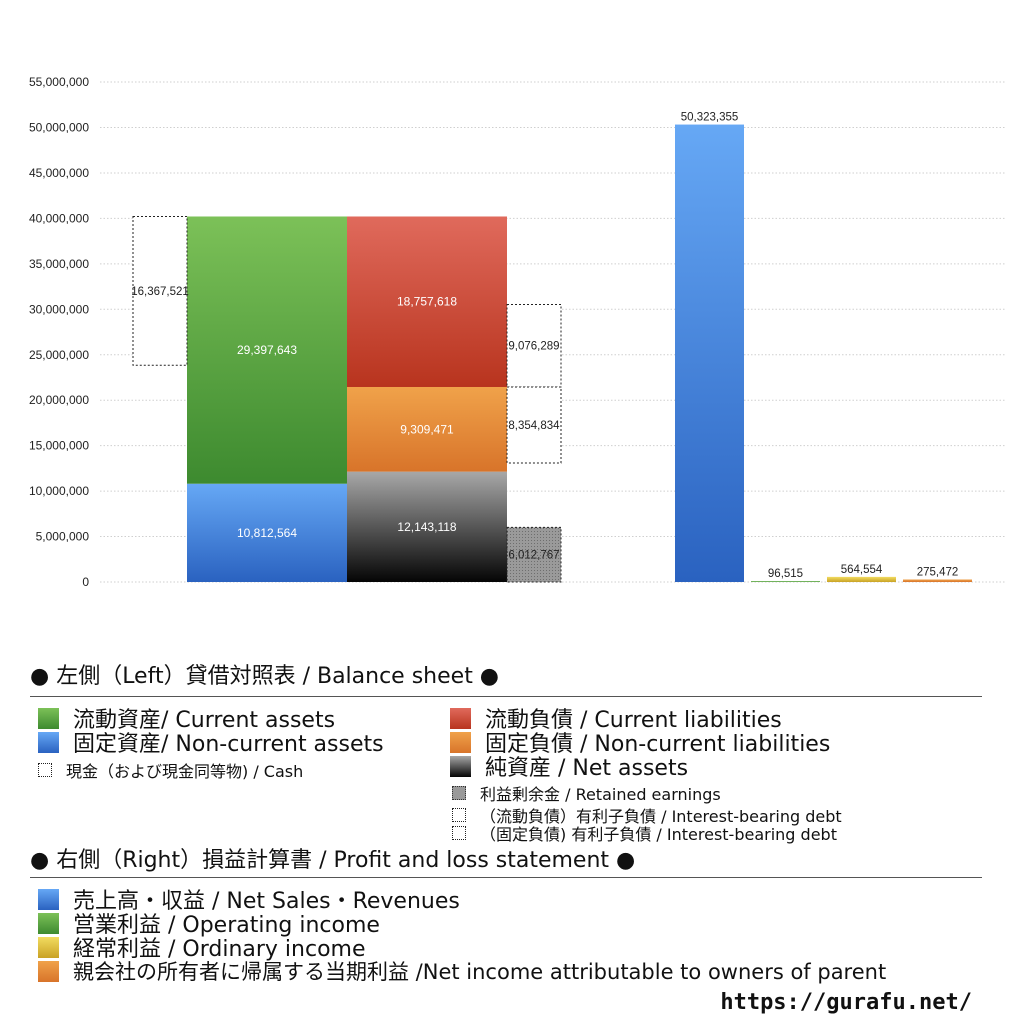  I want to click on legend-item-noncurrent-assets: 固定資産/ Non-current assets, so click(211, 743).